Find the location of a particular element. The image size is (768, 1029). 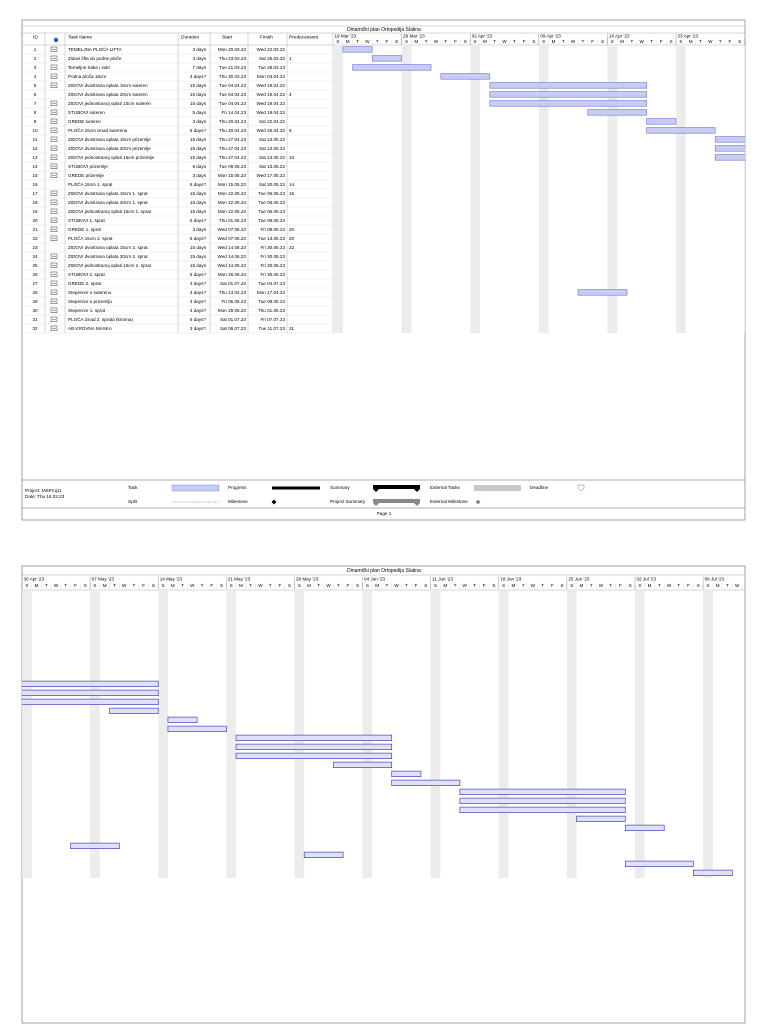

task-finish: Fri 09.06.23 is located at coordinates (272, 229).